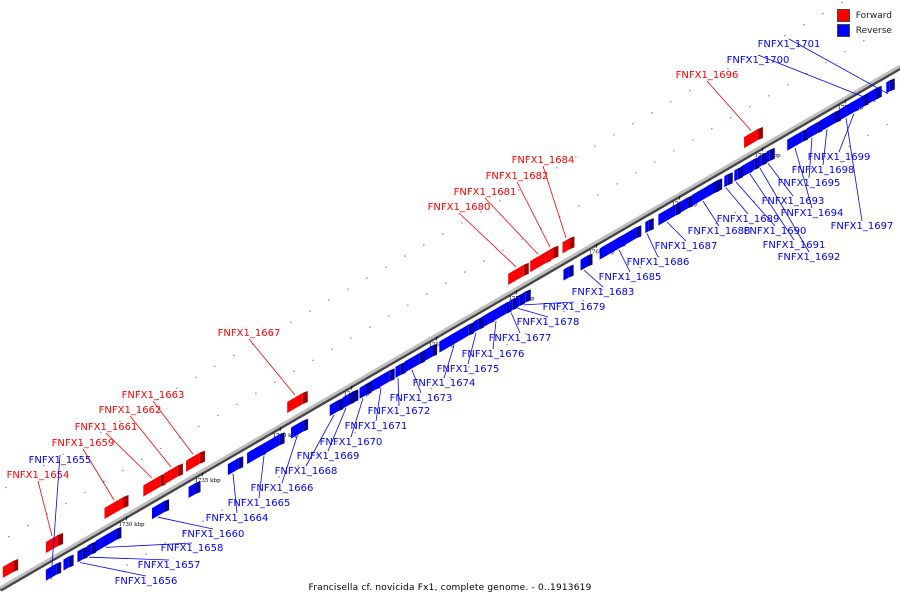 The height and width of the screenshot is (604, 900). Describe the element at coordinates (839, 157) in the screenshot. I see `gene-label-FNFX1_1699: FNFX1_1699` at that location.